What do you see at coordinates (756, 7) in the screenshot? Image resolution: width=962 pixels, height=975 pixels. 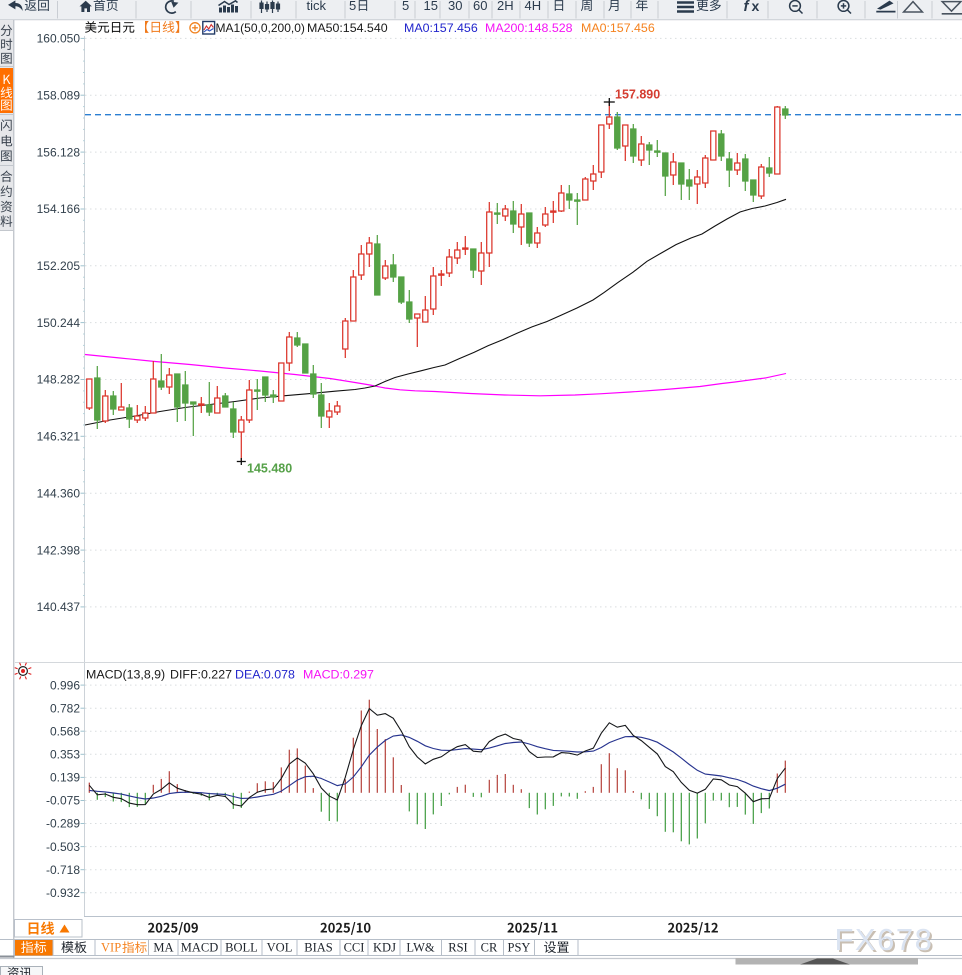 I see `svg-text: x` at bounding box center [756, 7].